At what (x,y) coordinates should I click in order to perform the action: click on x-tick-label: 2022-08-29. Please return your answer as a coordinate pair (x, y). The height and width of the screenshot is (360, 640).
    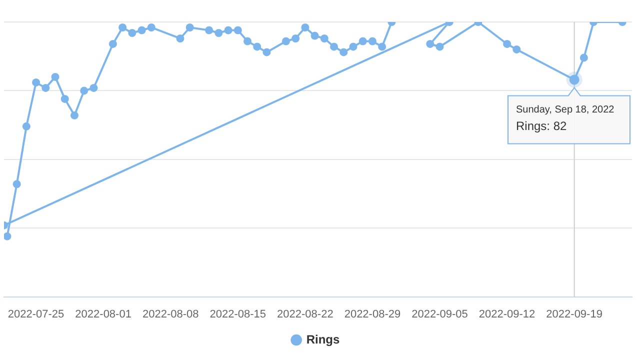
    Looking at the image, I should click on (372, 314).